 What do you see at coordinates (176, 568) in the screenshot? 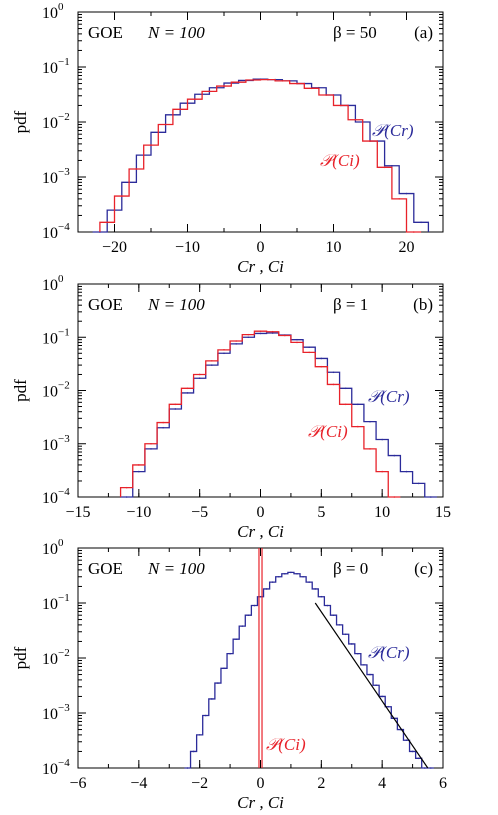
I see `n-label: N = 100` at bounding box center [176, 568].